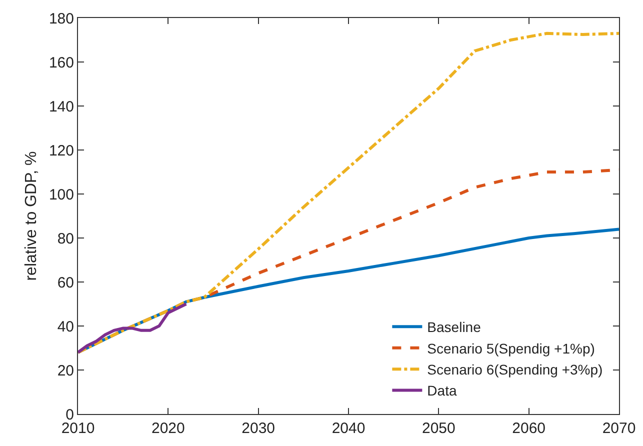 The width and height of the screenshot is (643, 446). What do you see at coordinates (65, 327) in the screenshot?
I see `y-tick-label: 40` at bounding box center [65, 327].